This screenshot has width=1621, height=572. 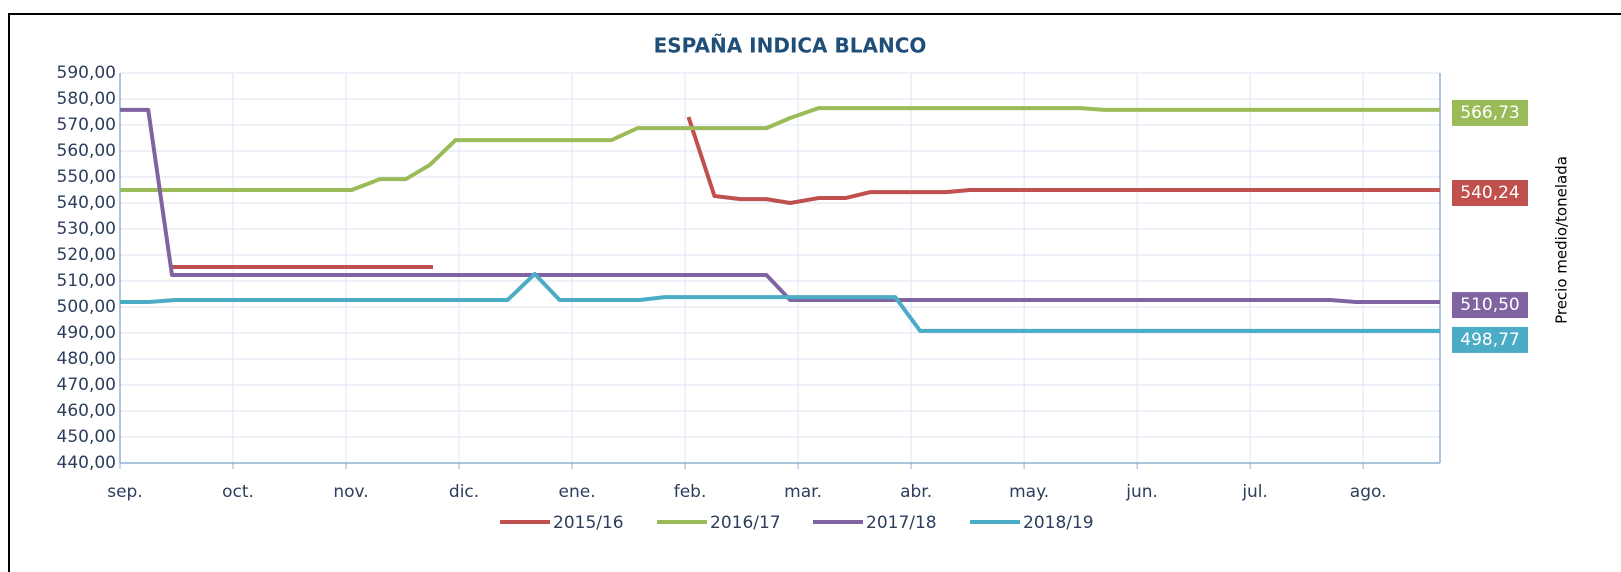 I want to click on y-tick-label: 480,00, so click(x=86, y=359).